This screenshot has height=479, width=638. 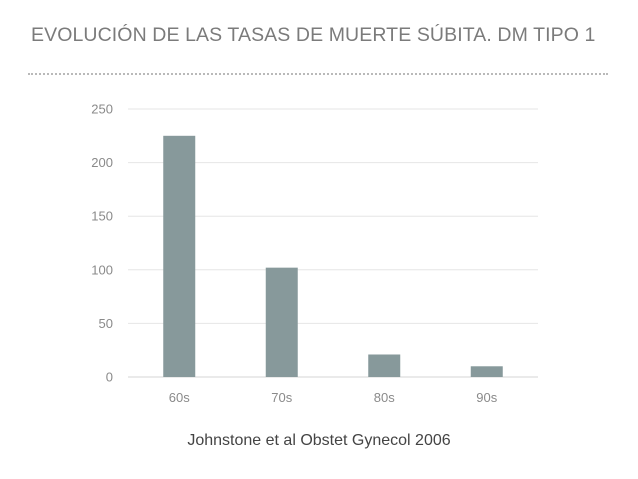 What do you see at coordinates (384, 397) in the screenshot?
I see `x-tick-label: 80s` at bounding box center [384, 397].